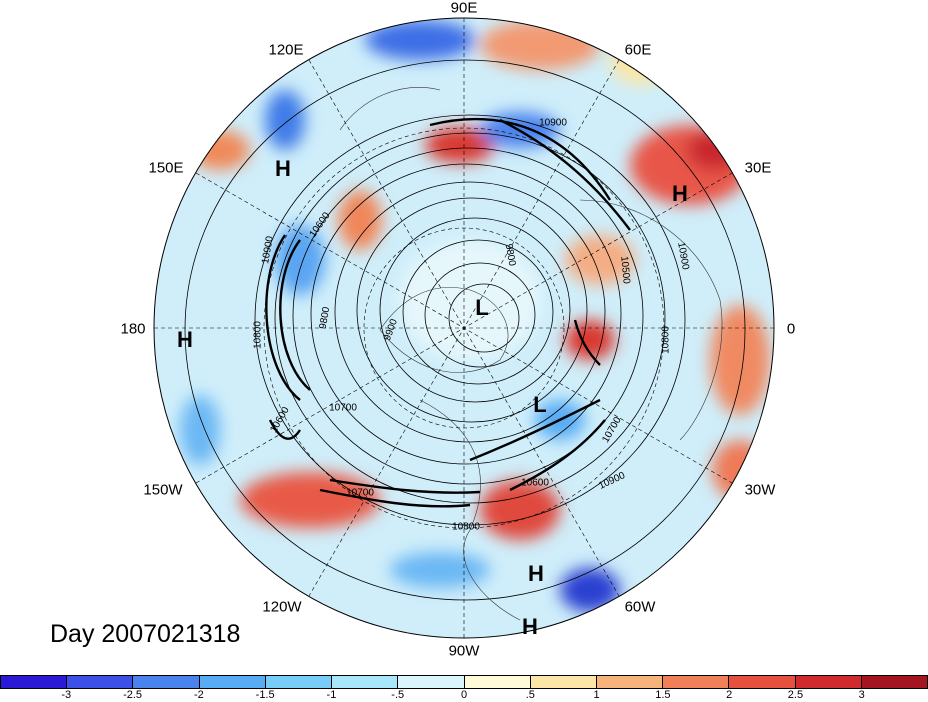  I want to click on lon-label-60e: 60E, so click(638, 50).